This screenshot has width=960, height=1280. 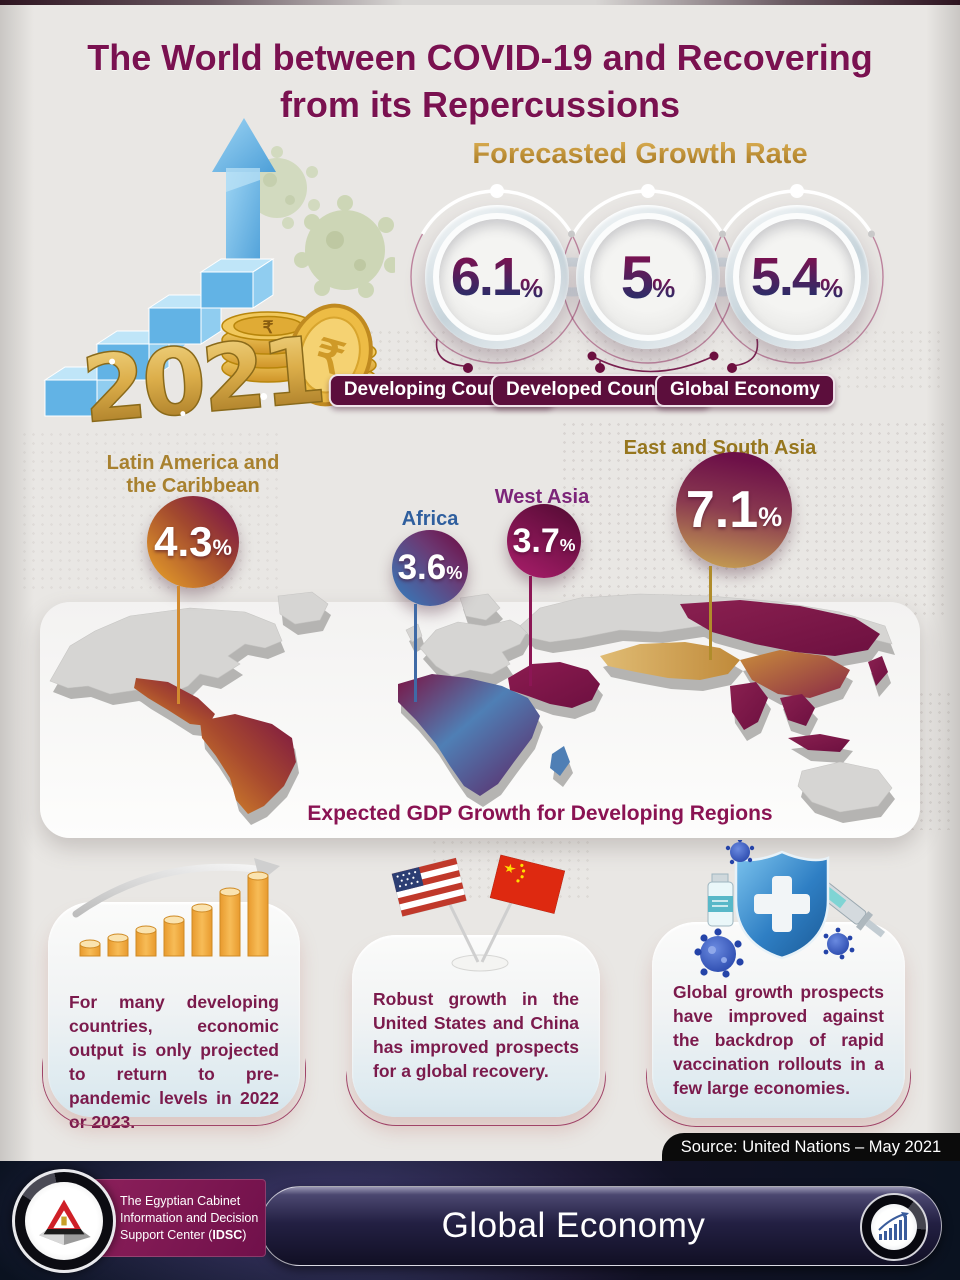 I want to click on stat-developed-countries: 5%, so click(x=648, y=277).